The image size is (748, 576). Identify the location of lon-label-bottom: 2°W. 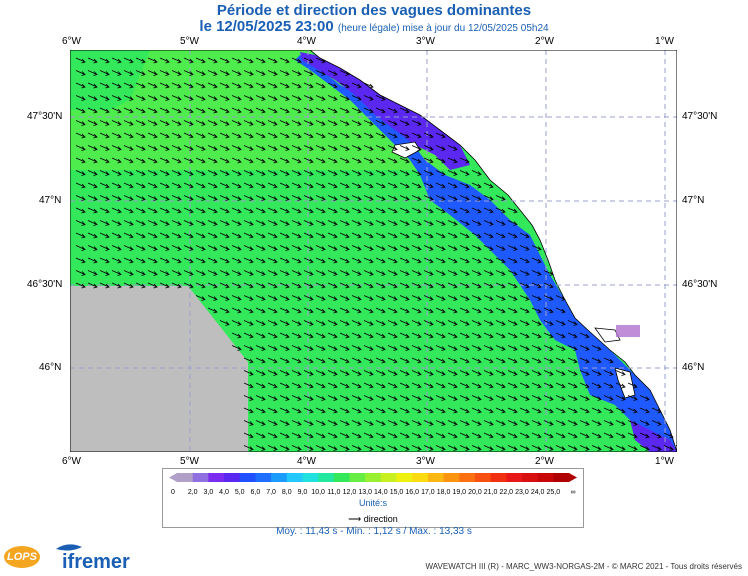
(544, 461).